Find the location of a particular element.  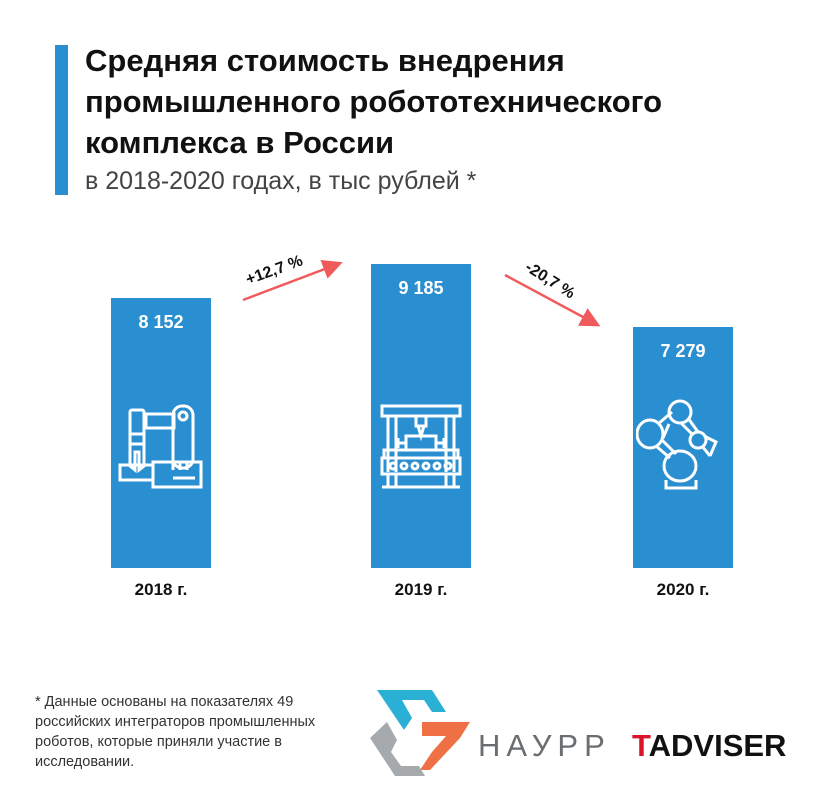

tadviser-logo: TADVISER is located at coordinates (709, 746).